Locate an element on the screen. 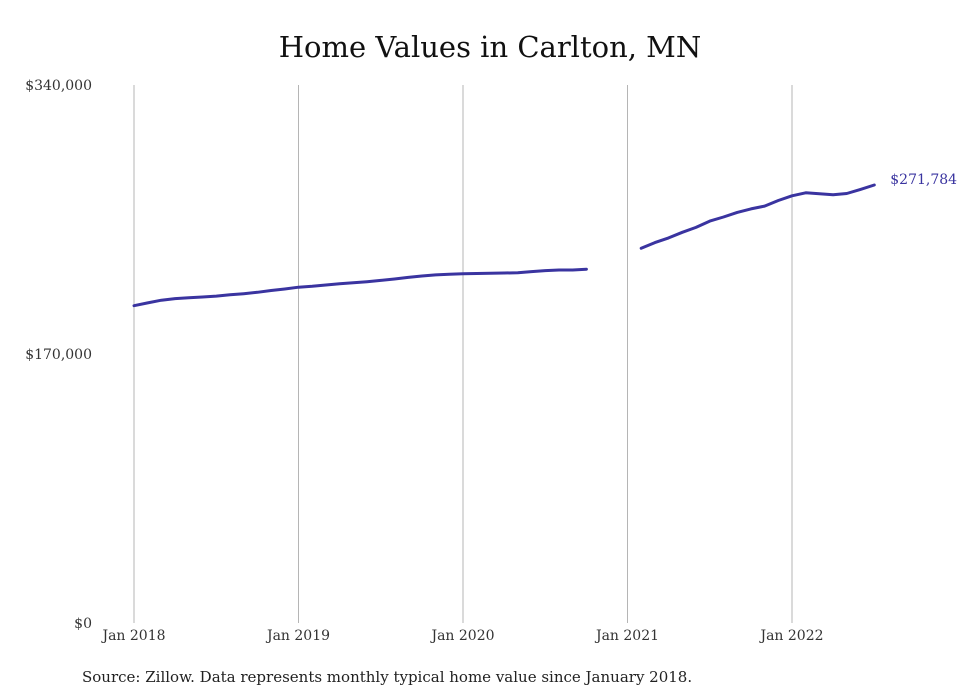 This screenshot has height=699, width=980. y-tick-label: $340,000 is located at coordinates (58, 86).